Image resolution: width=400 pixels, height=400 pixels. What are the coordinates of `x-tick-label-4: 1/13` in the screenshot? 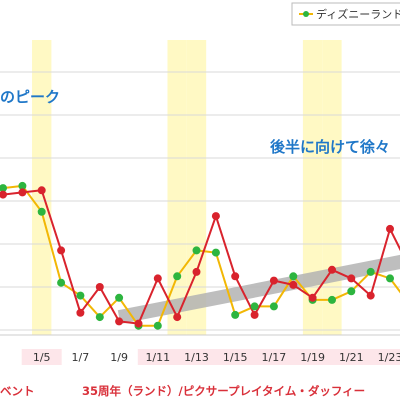 It's located at (196, 357).